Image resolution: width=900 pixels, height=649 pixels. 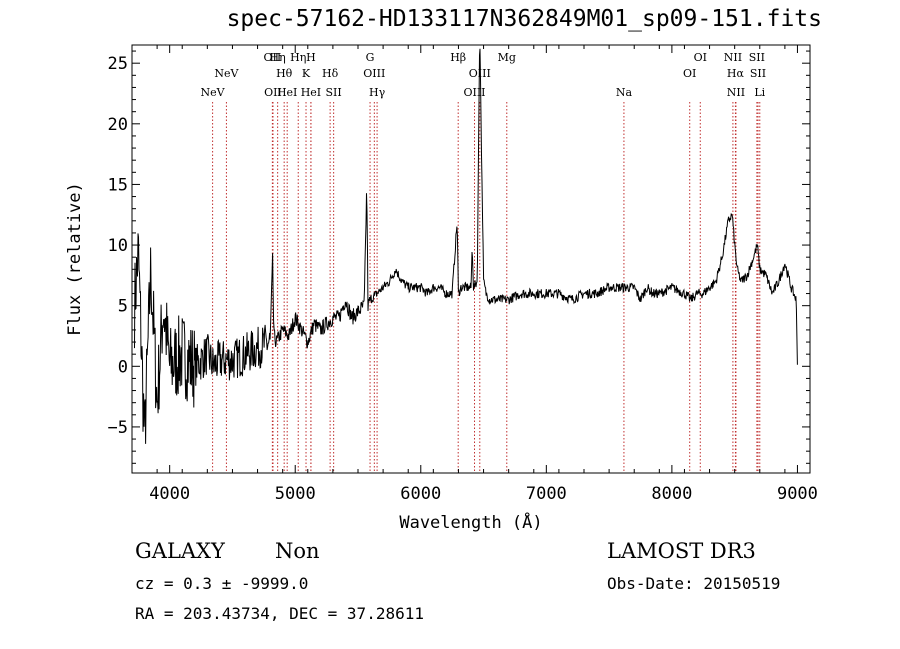 What do you see at coordinates (118, 428) in the screenshot?
I see `y-tick-label: −5` at bounding box center [118, 428].